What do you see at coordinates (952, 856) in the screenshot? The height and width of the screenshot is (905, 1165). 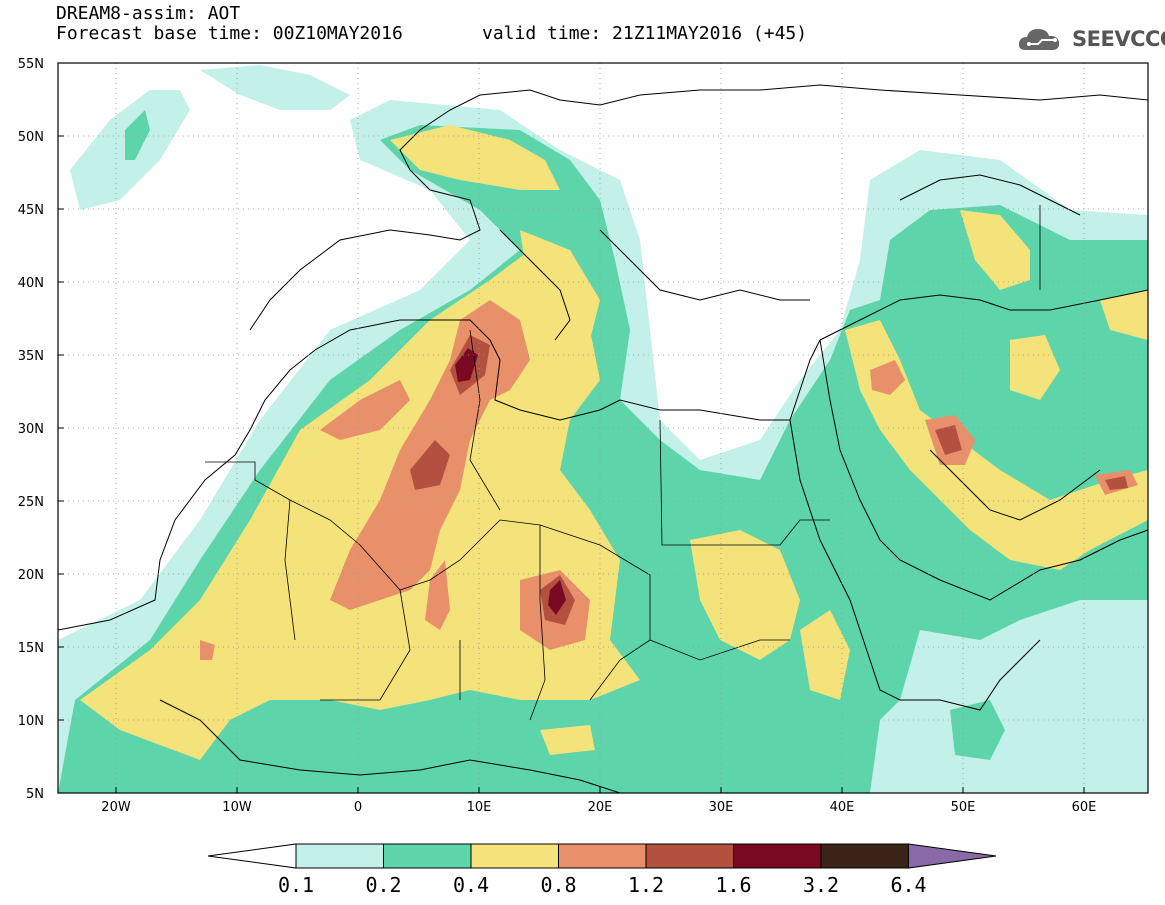 I see `colorbar-right-arrow` at bounding box center [952, 856].